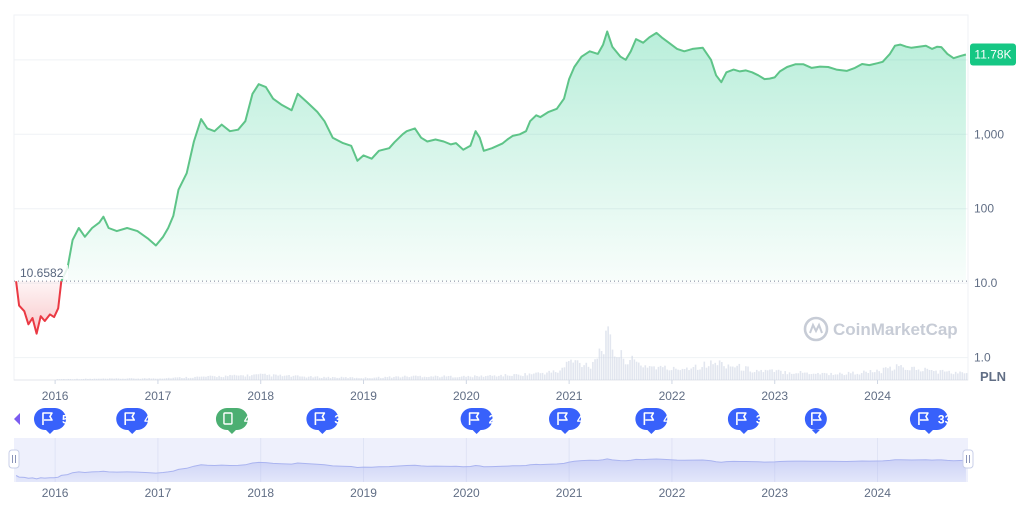 Image resolution: width=1024 pixels, height=513 pixels. What do you see at coordinates (147, 420) in the screenshot?
I see `event-marker-count: 4` at bounding box center [147, 420].